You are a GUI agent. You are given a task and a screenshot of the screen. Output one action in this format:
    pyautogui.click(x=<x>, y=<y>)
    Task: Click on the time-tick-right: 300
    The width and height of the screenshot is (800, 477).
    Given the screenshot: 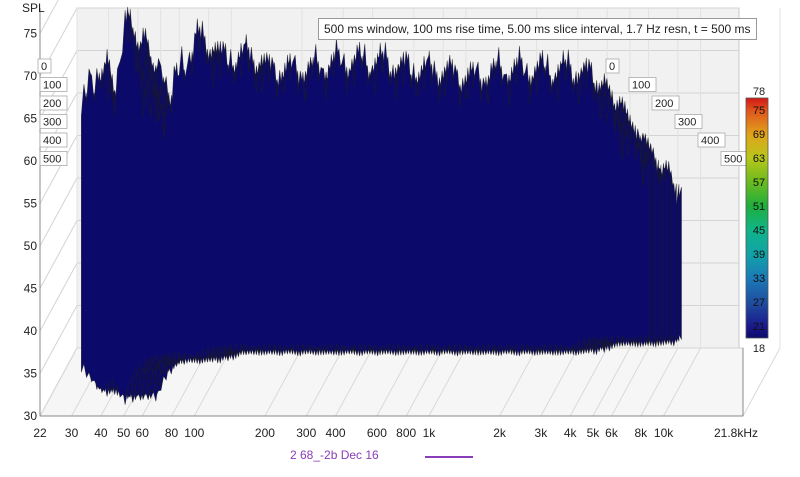 What is the action you would take?
    pyautogui.click(x=688, y=121)
    